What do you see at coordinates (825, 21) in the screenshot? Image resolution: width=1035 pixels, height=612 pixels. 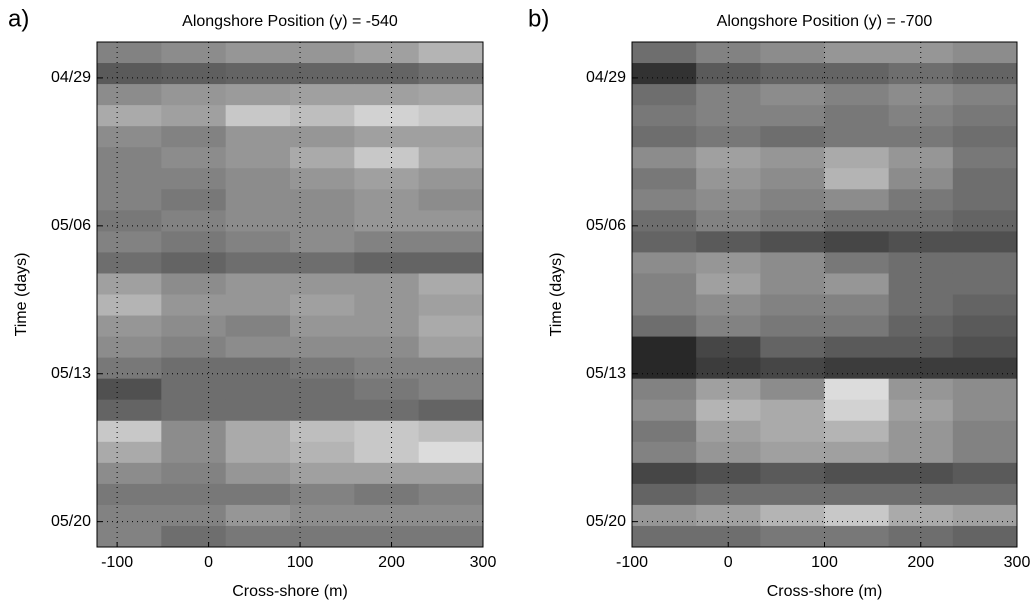 I see `chart-title: Alongshore Position (y) = -700` at bounding box center [825, 21].